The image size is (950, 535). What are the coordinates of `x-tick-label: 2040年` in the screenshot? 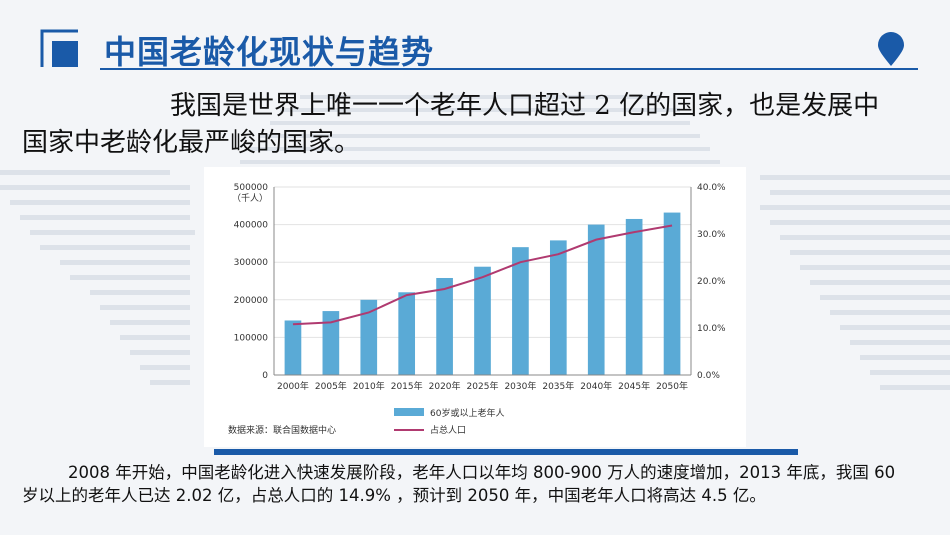 It's located at (596, 386).